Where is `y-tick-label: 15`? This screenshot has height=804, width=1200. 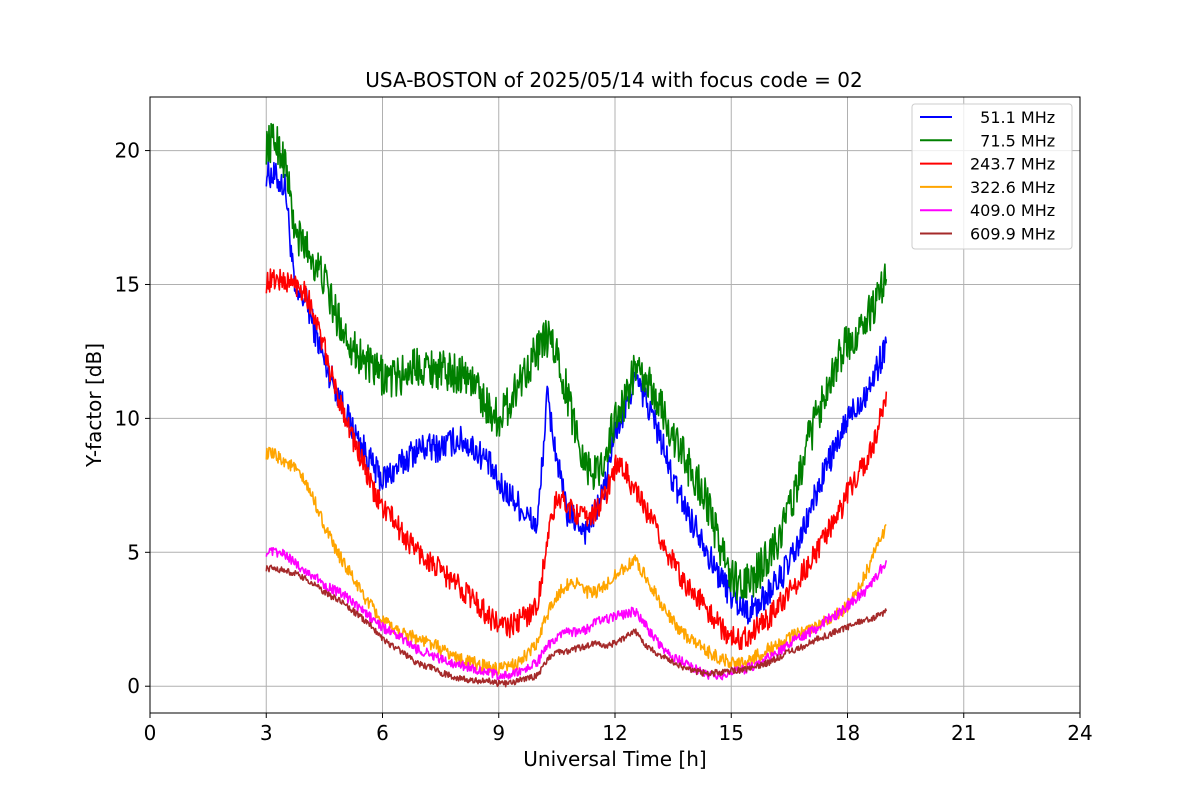 y-tick-label: 15 is located at coordinates (127, 284).